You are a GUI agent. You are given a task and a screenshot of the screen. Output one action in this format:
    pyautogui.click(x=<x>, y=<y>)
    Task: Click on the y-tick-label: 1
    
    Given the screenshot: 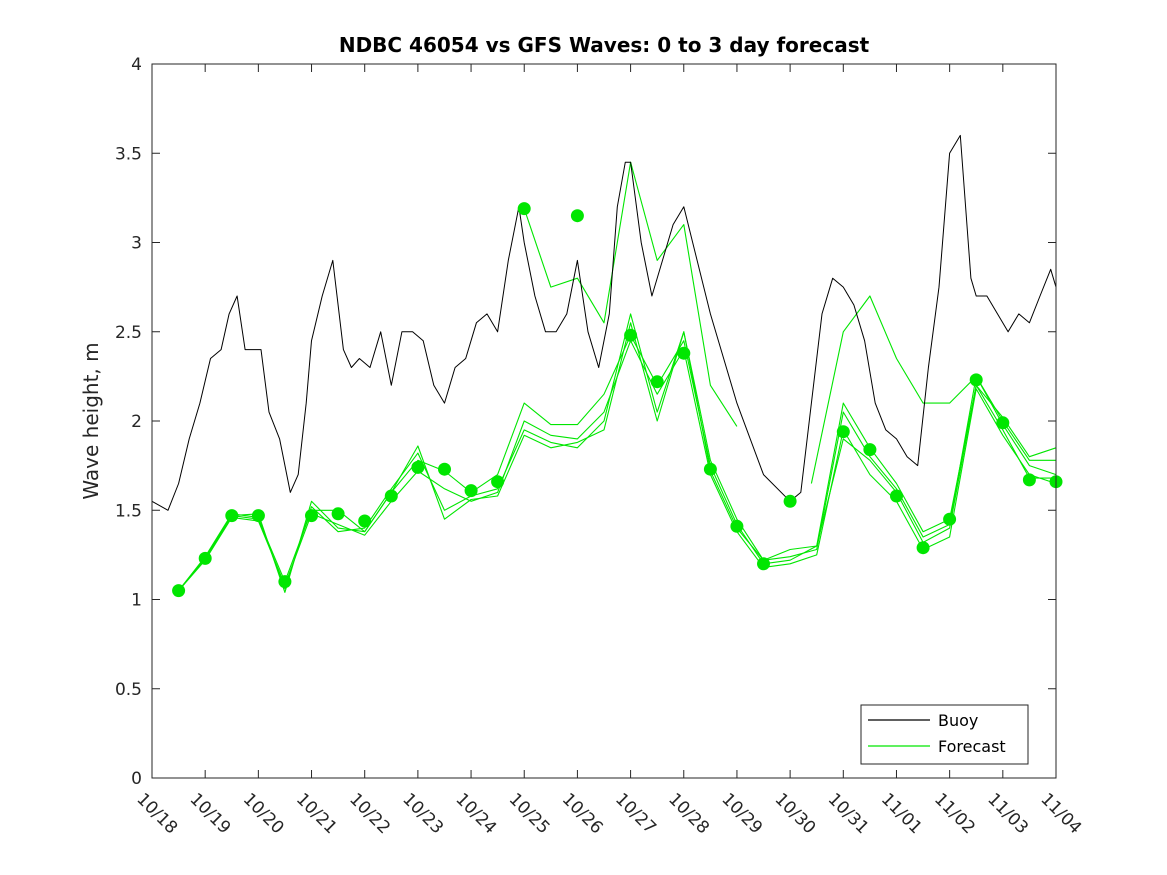 What is the action you would take?
    pyautogui.click(x=136, y=601)
    